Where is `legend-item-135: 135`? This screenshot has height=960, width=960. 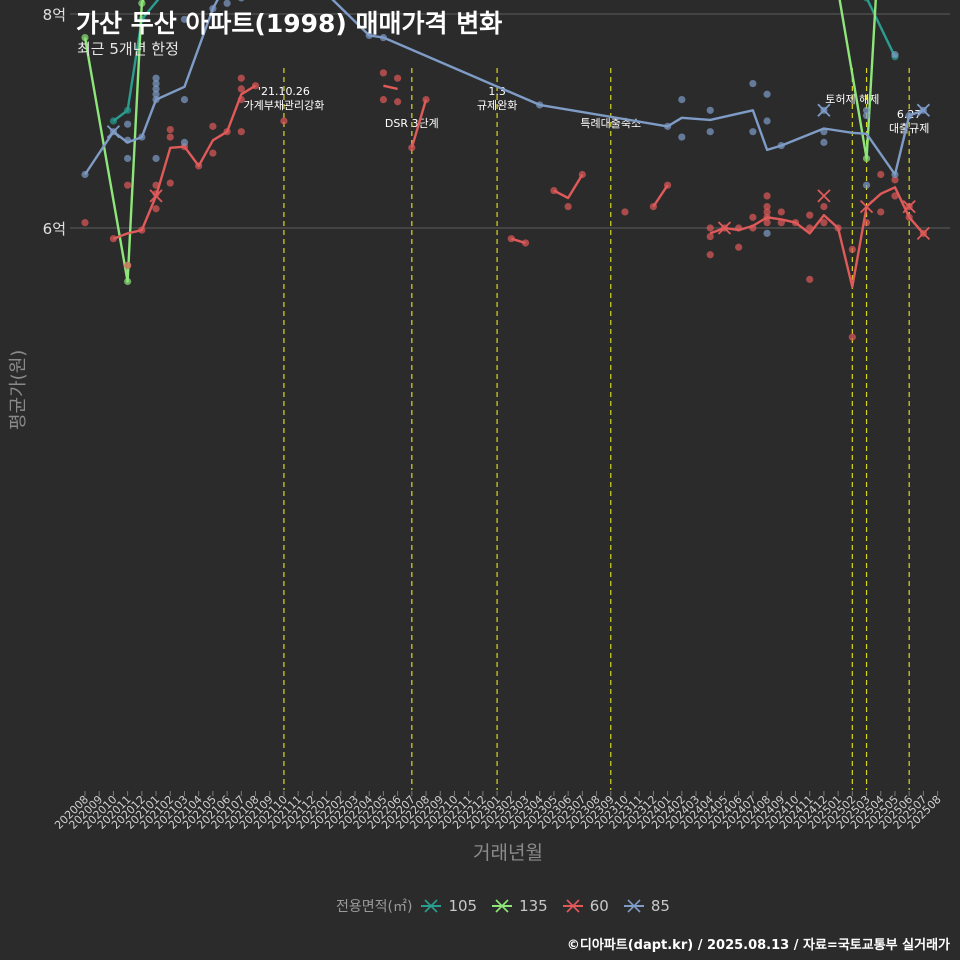 legend-item-135: 135 is located at coordinates (519, 906).